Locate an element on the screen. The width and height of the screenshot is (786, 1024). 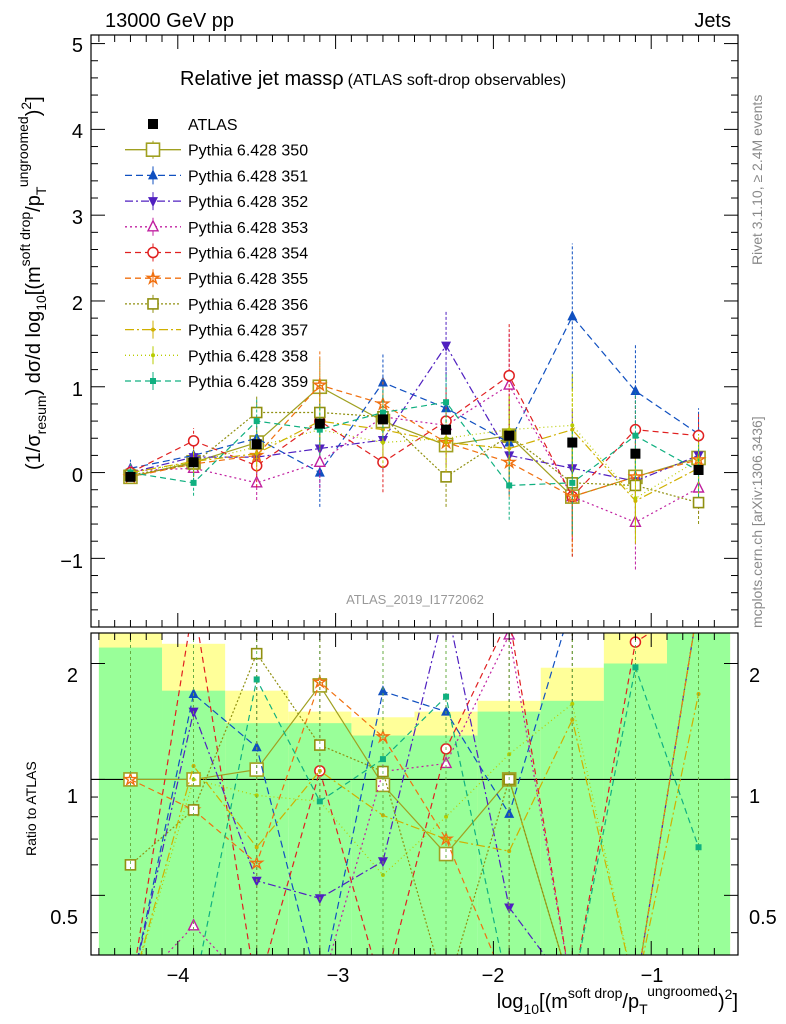
plot-title-sub: (ATLAS soft-drop observables) is located at coordinates (457, 80).